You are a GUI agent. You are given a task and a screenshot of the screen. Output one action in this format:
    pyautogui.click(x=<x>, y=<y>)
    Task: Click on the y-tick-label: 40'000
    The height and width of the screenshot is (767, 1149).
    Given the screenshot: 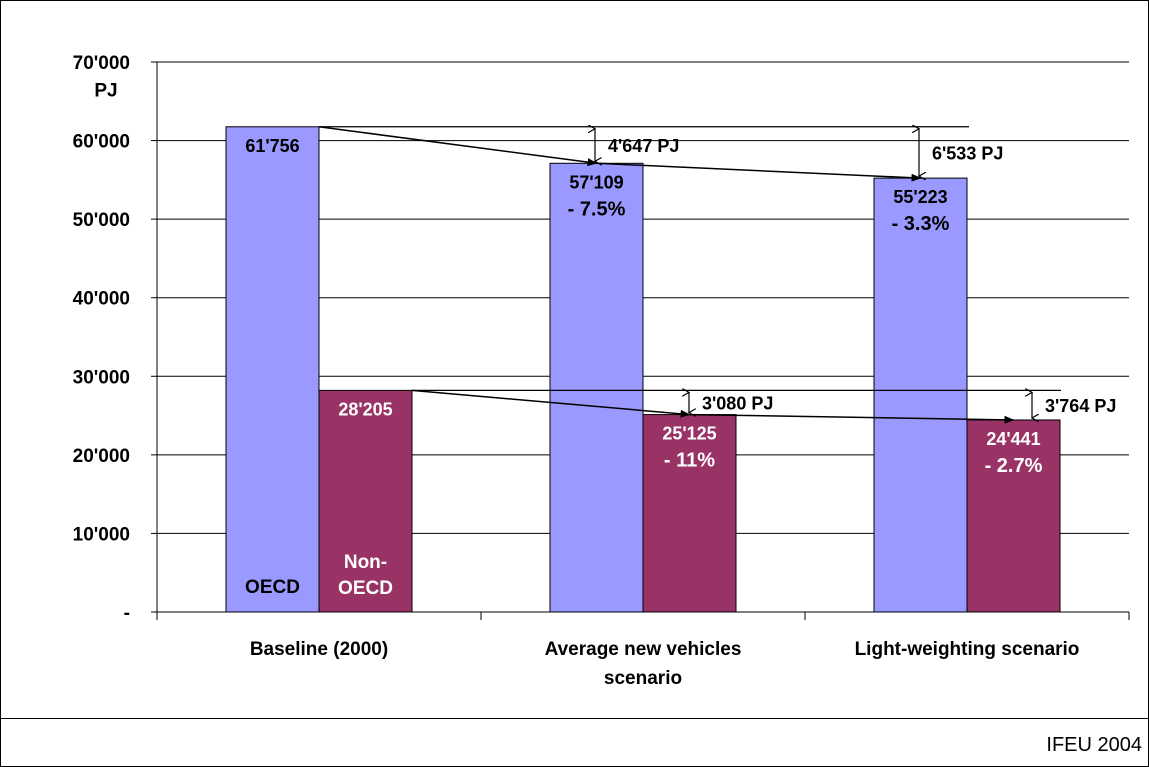 What is the action you would take?
    pyautogui.click(x=101, y=299)
    